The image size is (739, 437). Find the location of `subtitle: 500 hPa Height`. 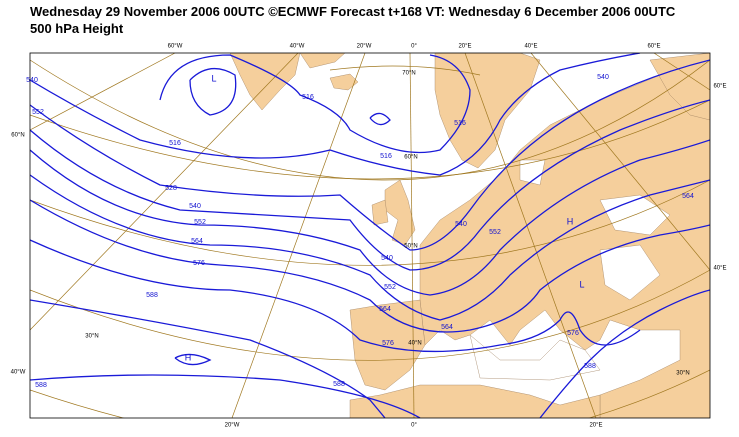

subtitle: 500 hPa Height is located at coordinates (77, 28).